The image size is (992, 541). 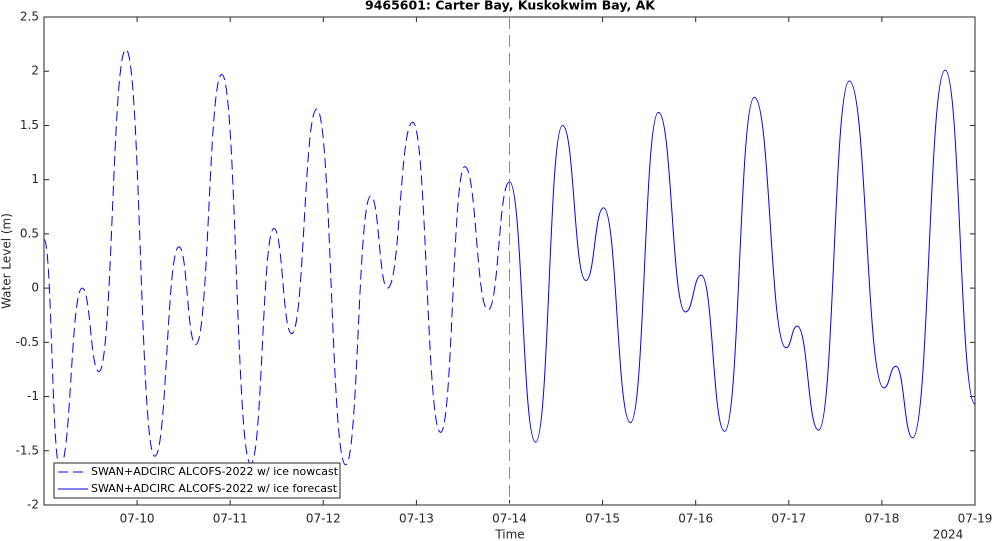 I want to click on y-tick-label: -1.5, so click(x=27, y=450).